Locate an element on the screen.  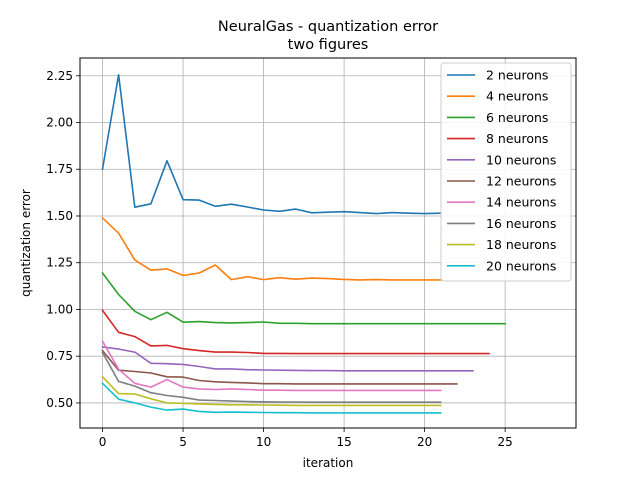
y-tick-label: 1.00 is located at coordinates (59, 309).